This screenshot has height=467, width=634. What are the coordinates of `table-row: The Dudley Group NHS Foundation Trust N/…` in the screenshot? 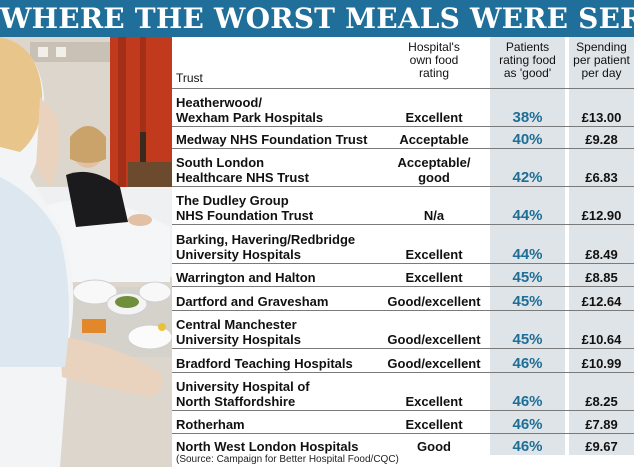 It's located at (403, 205).